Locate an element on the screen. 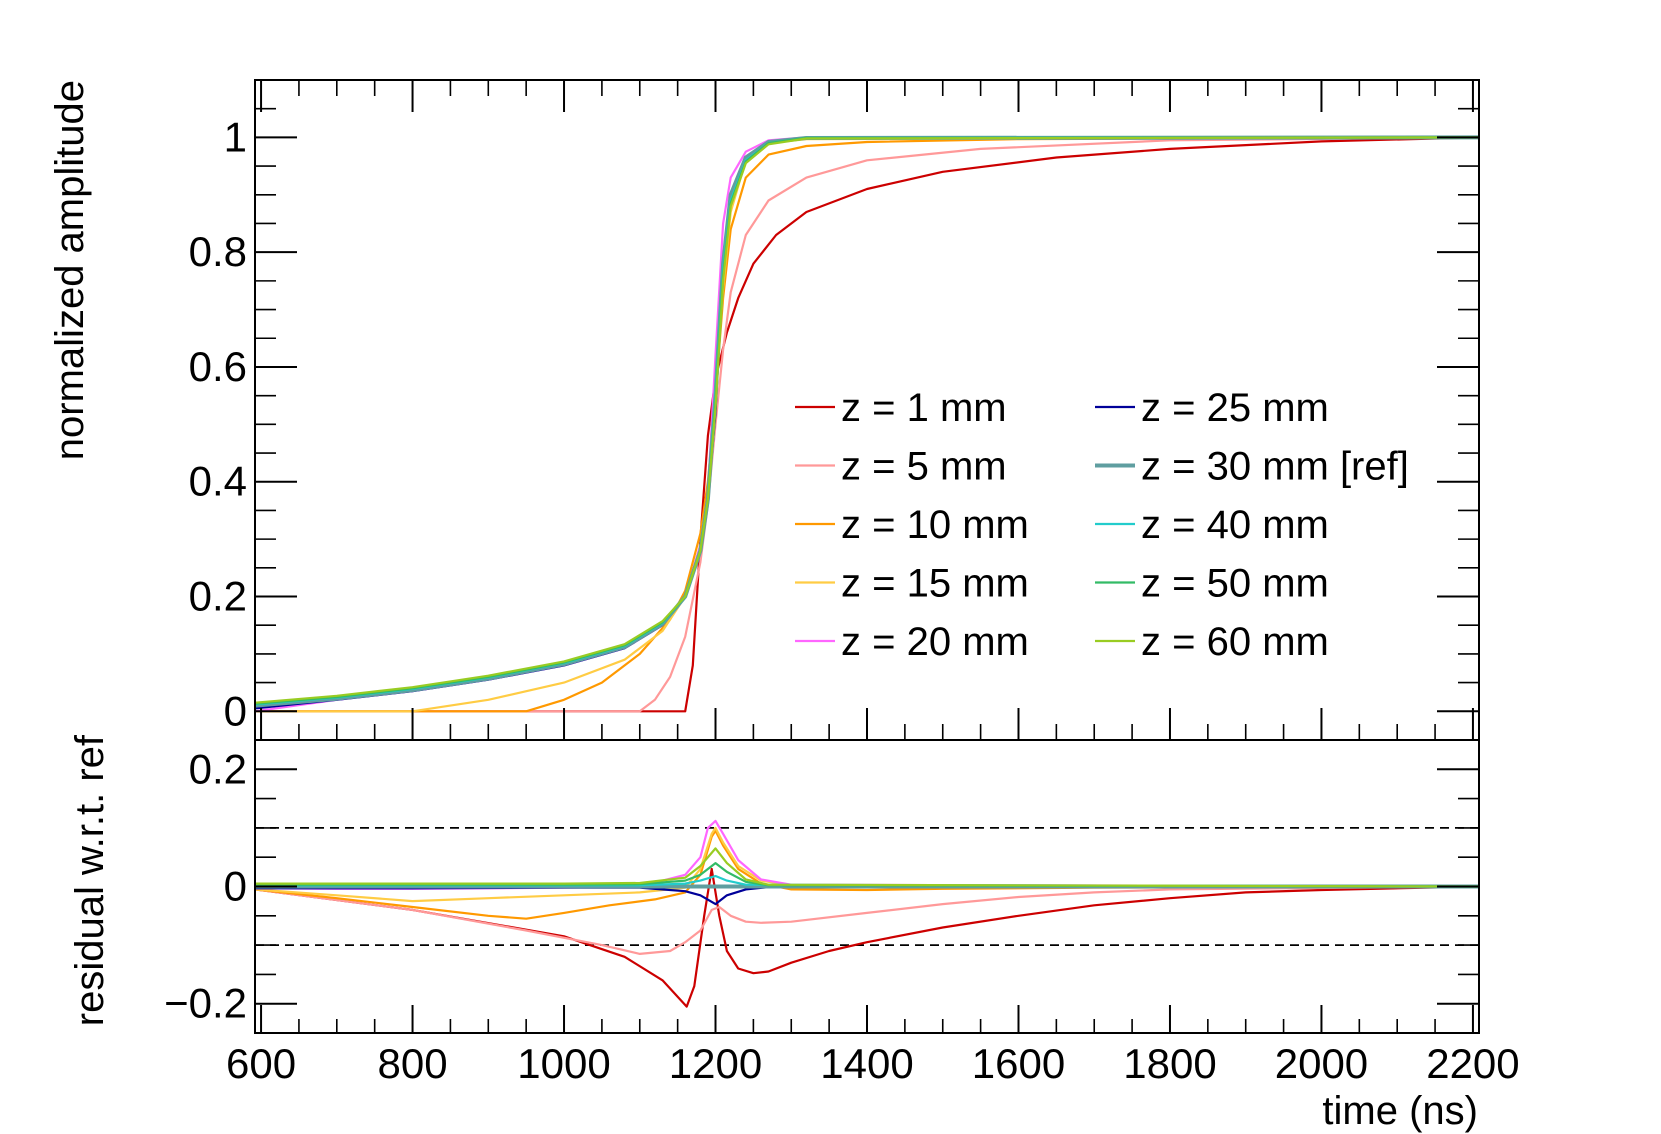 This screenshot has width=1661, height=1134. top-y-tick-label: 0.6 is located at coordinates (218, 366).